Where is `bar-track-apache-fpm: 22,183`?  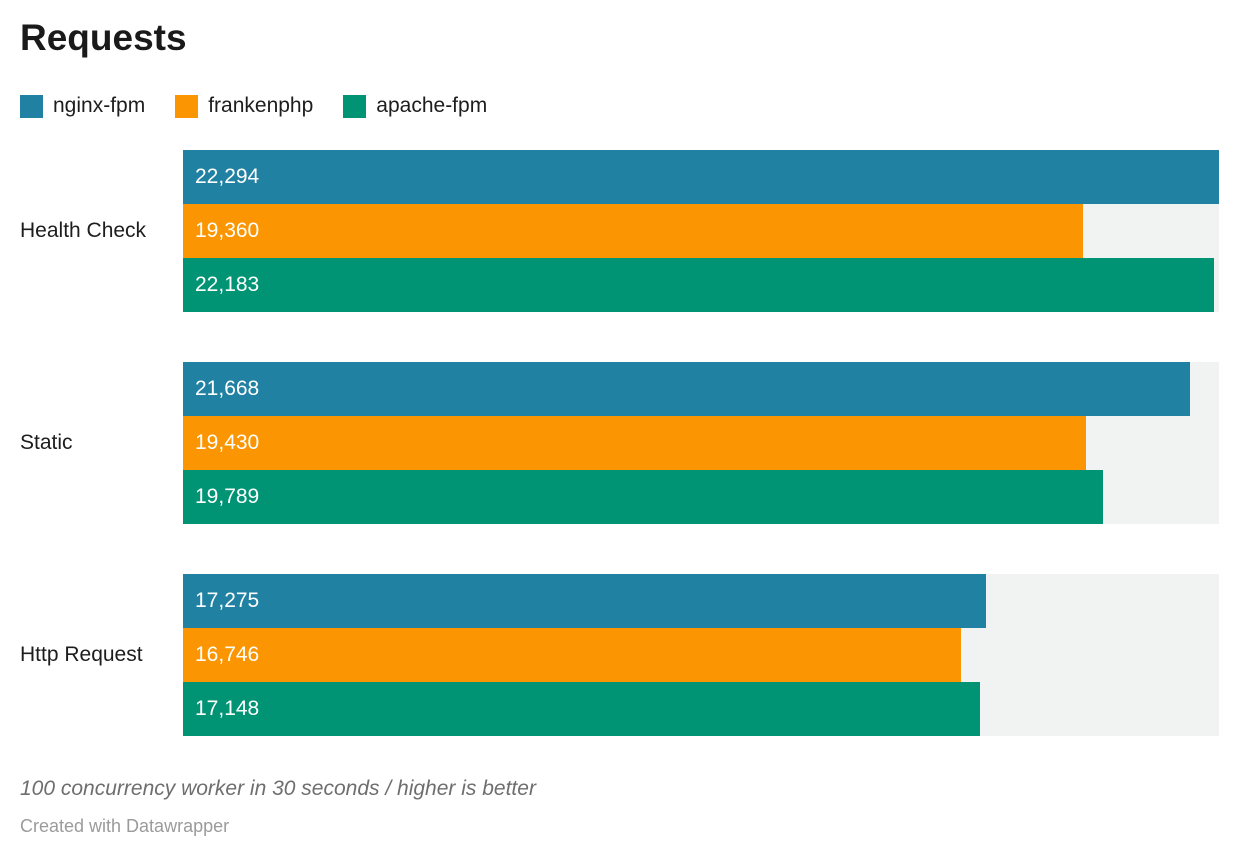
bar-track-apache-fpm: 22,183 is located at coordinates (701, 285).